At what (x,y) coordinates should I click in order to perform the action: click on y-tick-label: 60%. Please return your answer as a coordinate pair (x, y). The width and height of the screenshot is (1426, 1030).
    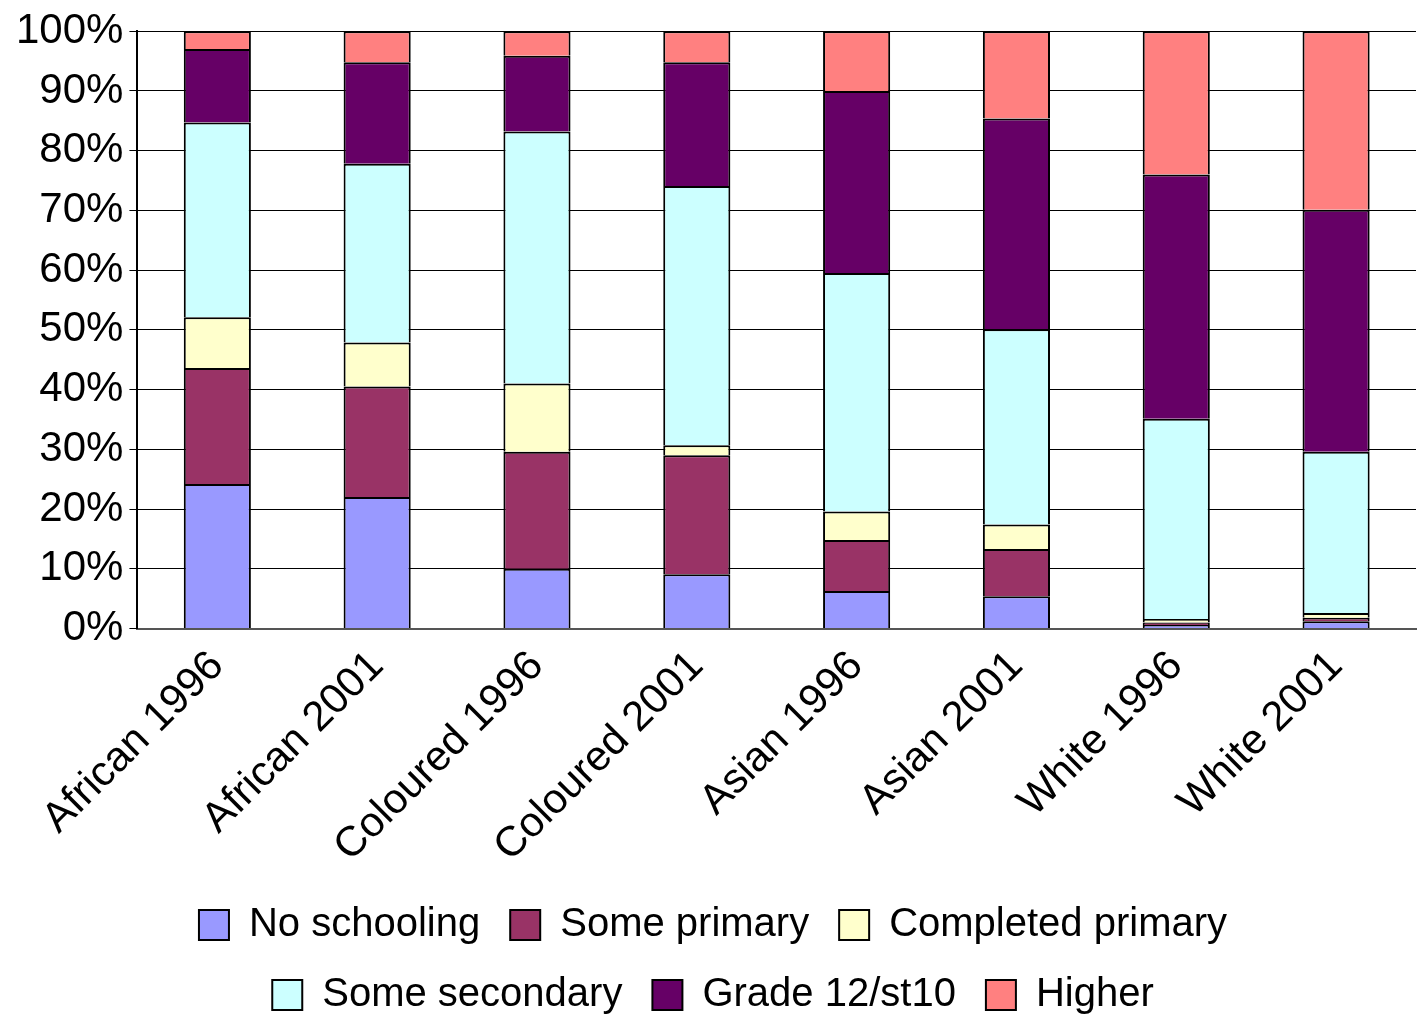
    Looking at the image, I should click on (81, 267).